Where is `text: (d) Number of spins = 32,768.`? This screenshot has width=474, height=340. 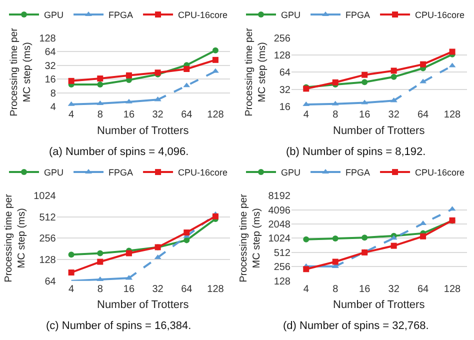 text: (d) Number of spins = 32,768. is located at coordinates (356, 326).